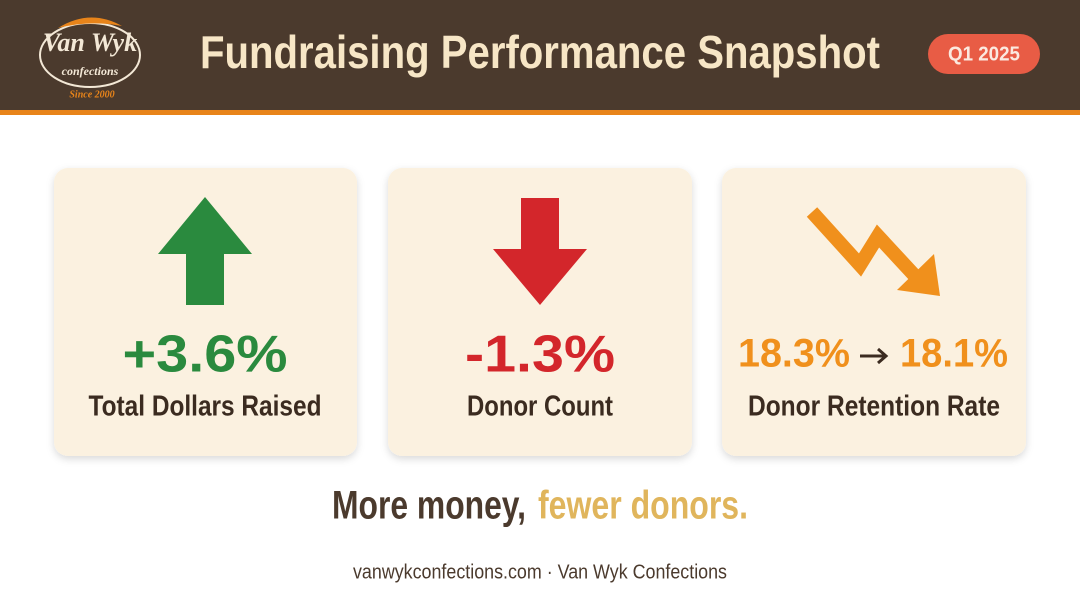 The height and width of the screenshot is (603, 1080). I want to click on logo-subtitle: confections, so click(90, 71).